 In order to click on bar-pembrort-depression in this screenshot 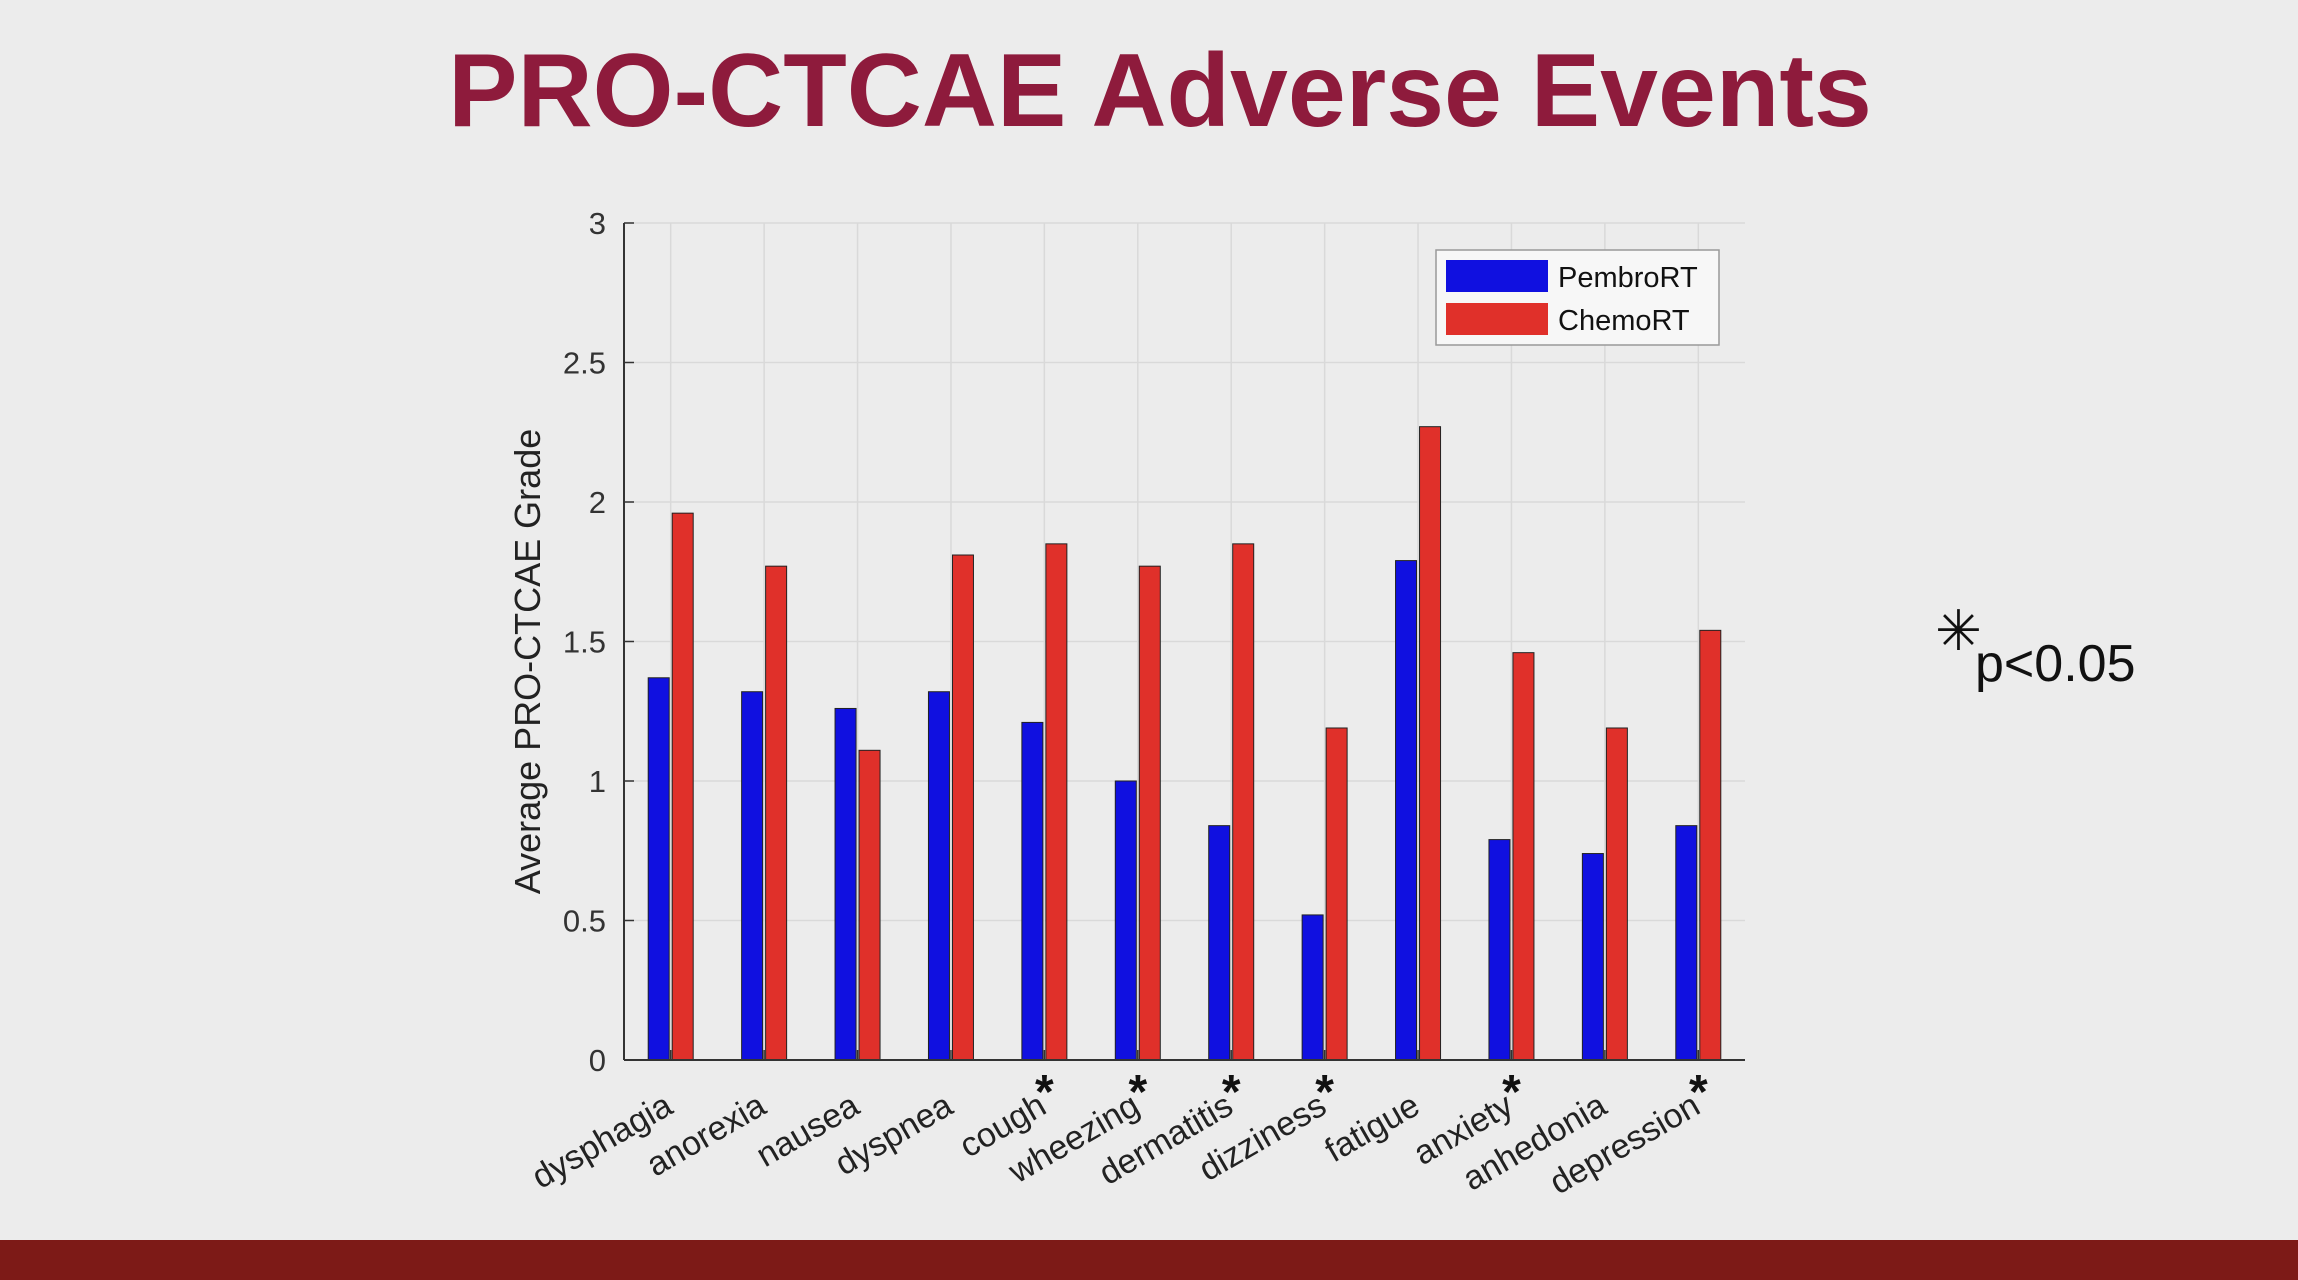, I will do `click(1686, 943)`.